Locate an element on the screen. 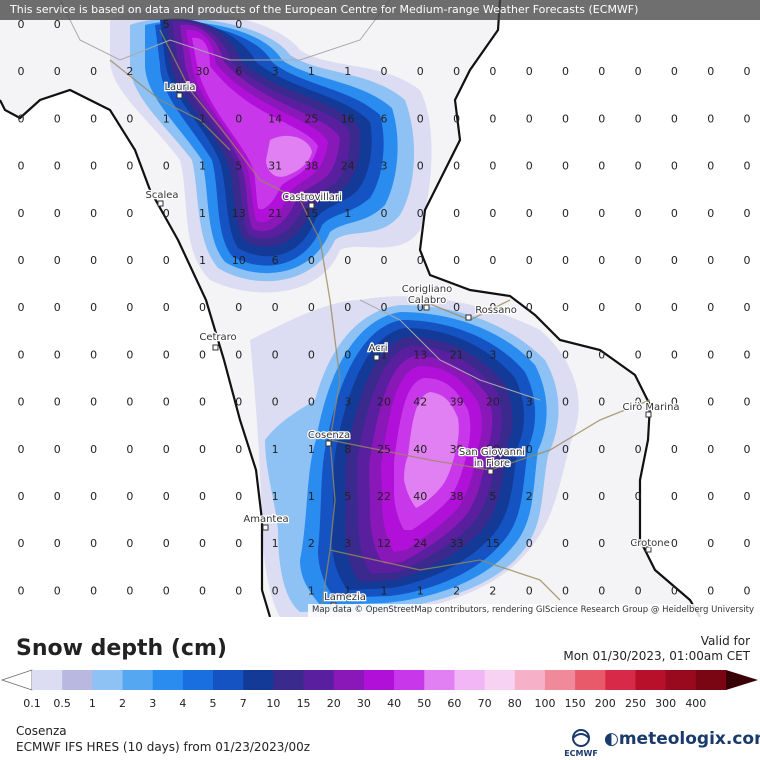  scale-tick-label: 20 is located at coordinates (333, 703).